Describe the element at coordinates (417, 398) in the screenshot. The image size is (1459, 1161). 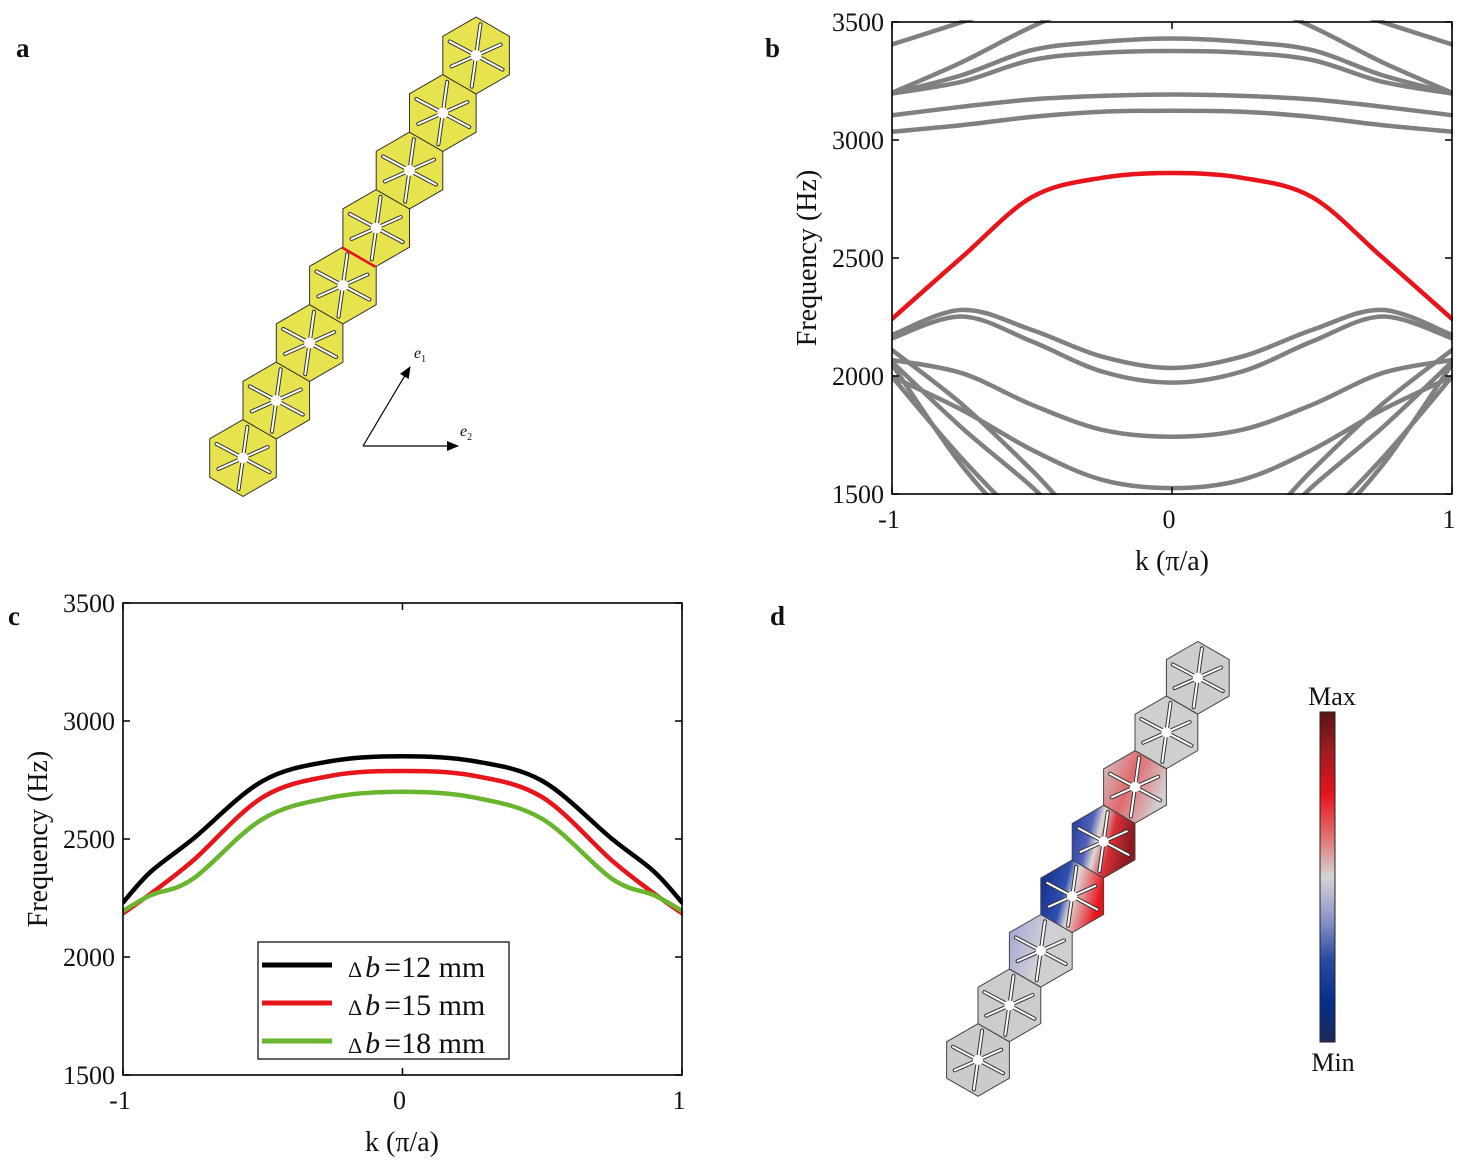
I see `lattice-vectors: e1 e2` at that location.